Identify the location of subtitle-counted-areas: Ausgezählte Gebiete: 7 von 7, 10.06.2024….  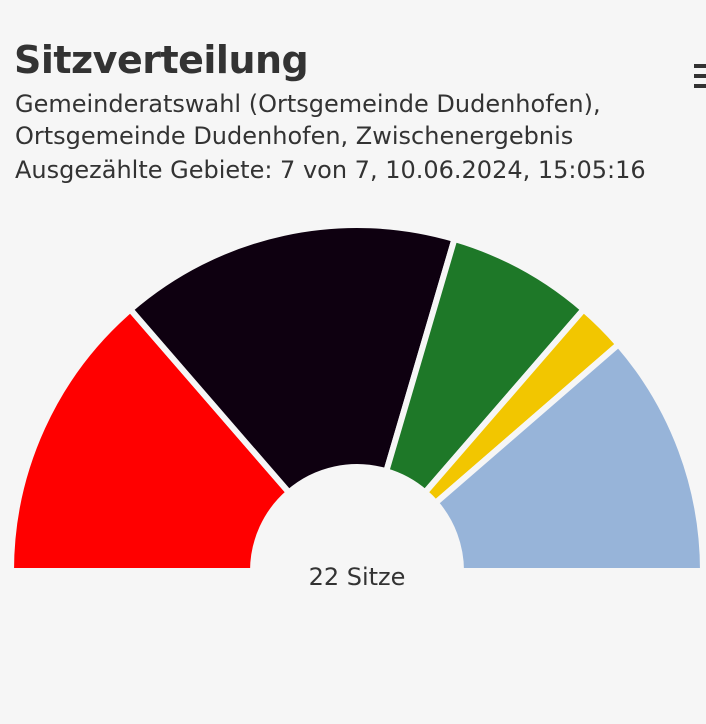
(330, 170).